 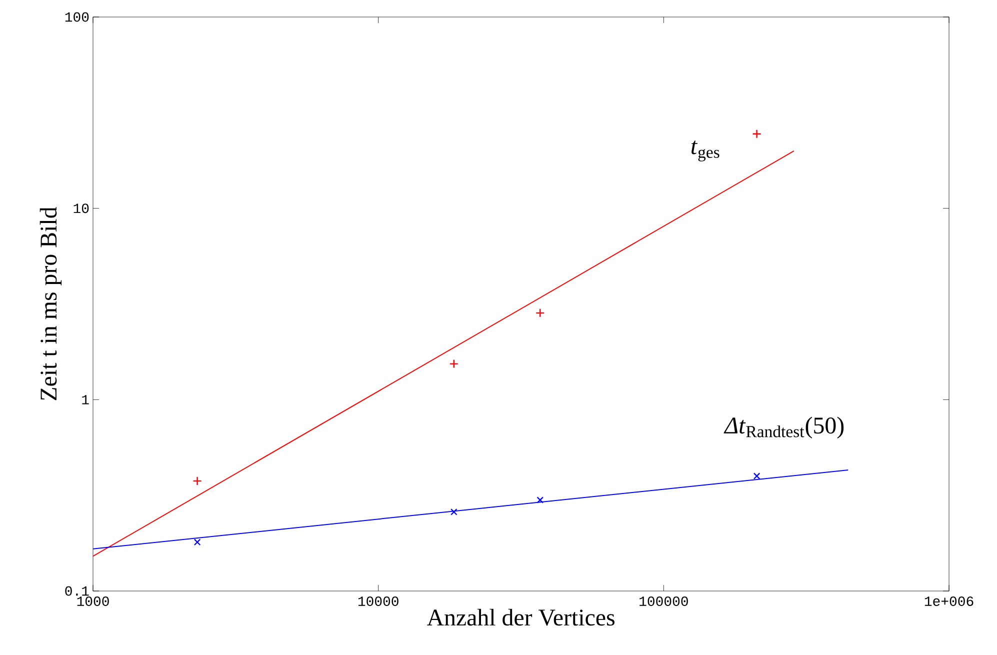 I want to click on x-axis-title: Anzahl der Vertices, so click(x=520, y=617).